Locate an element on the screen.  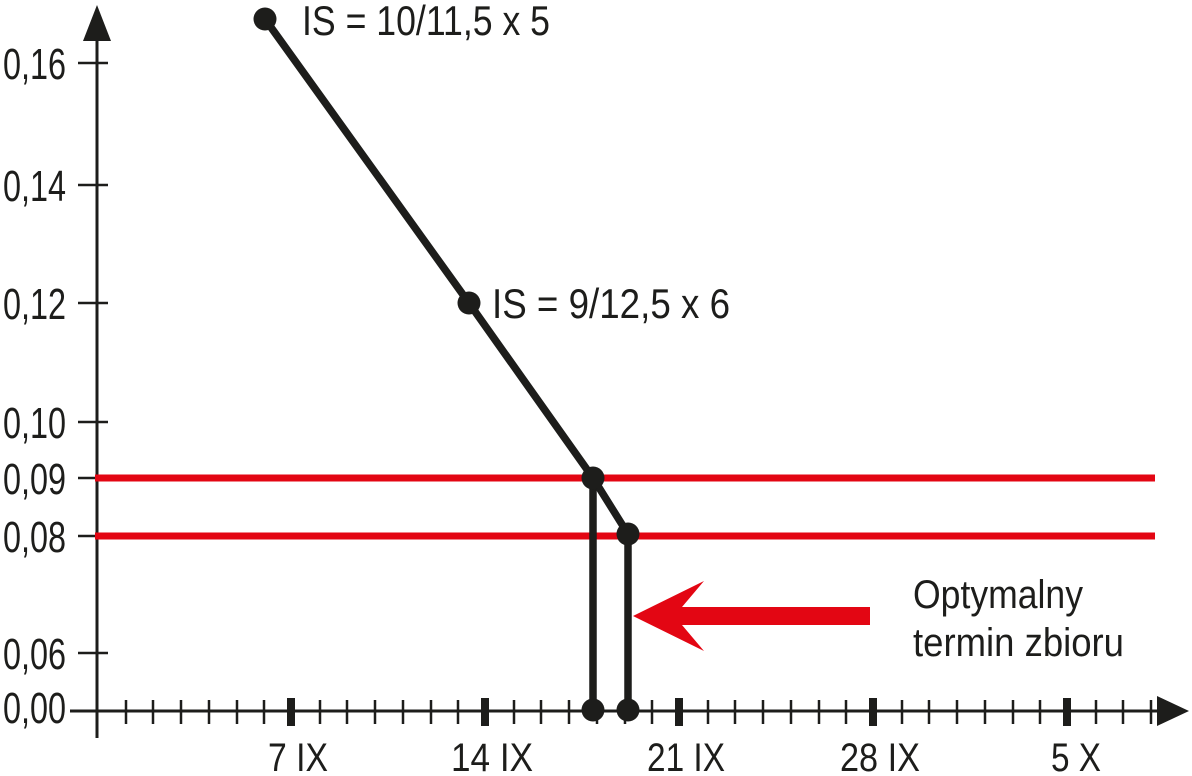
y-axis-arrowhead-icon is located at coordinates (97, 23).